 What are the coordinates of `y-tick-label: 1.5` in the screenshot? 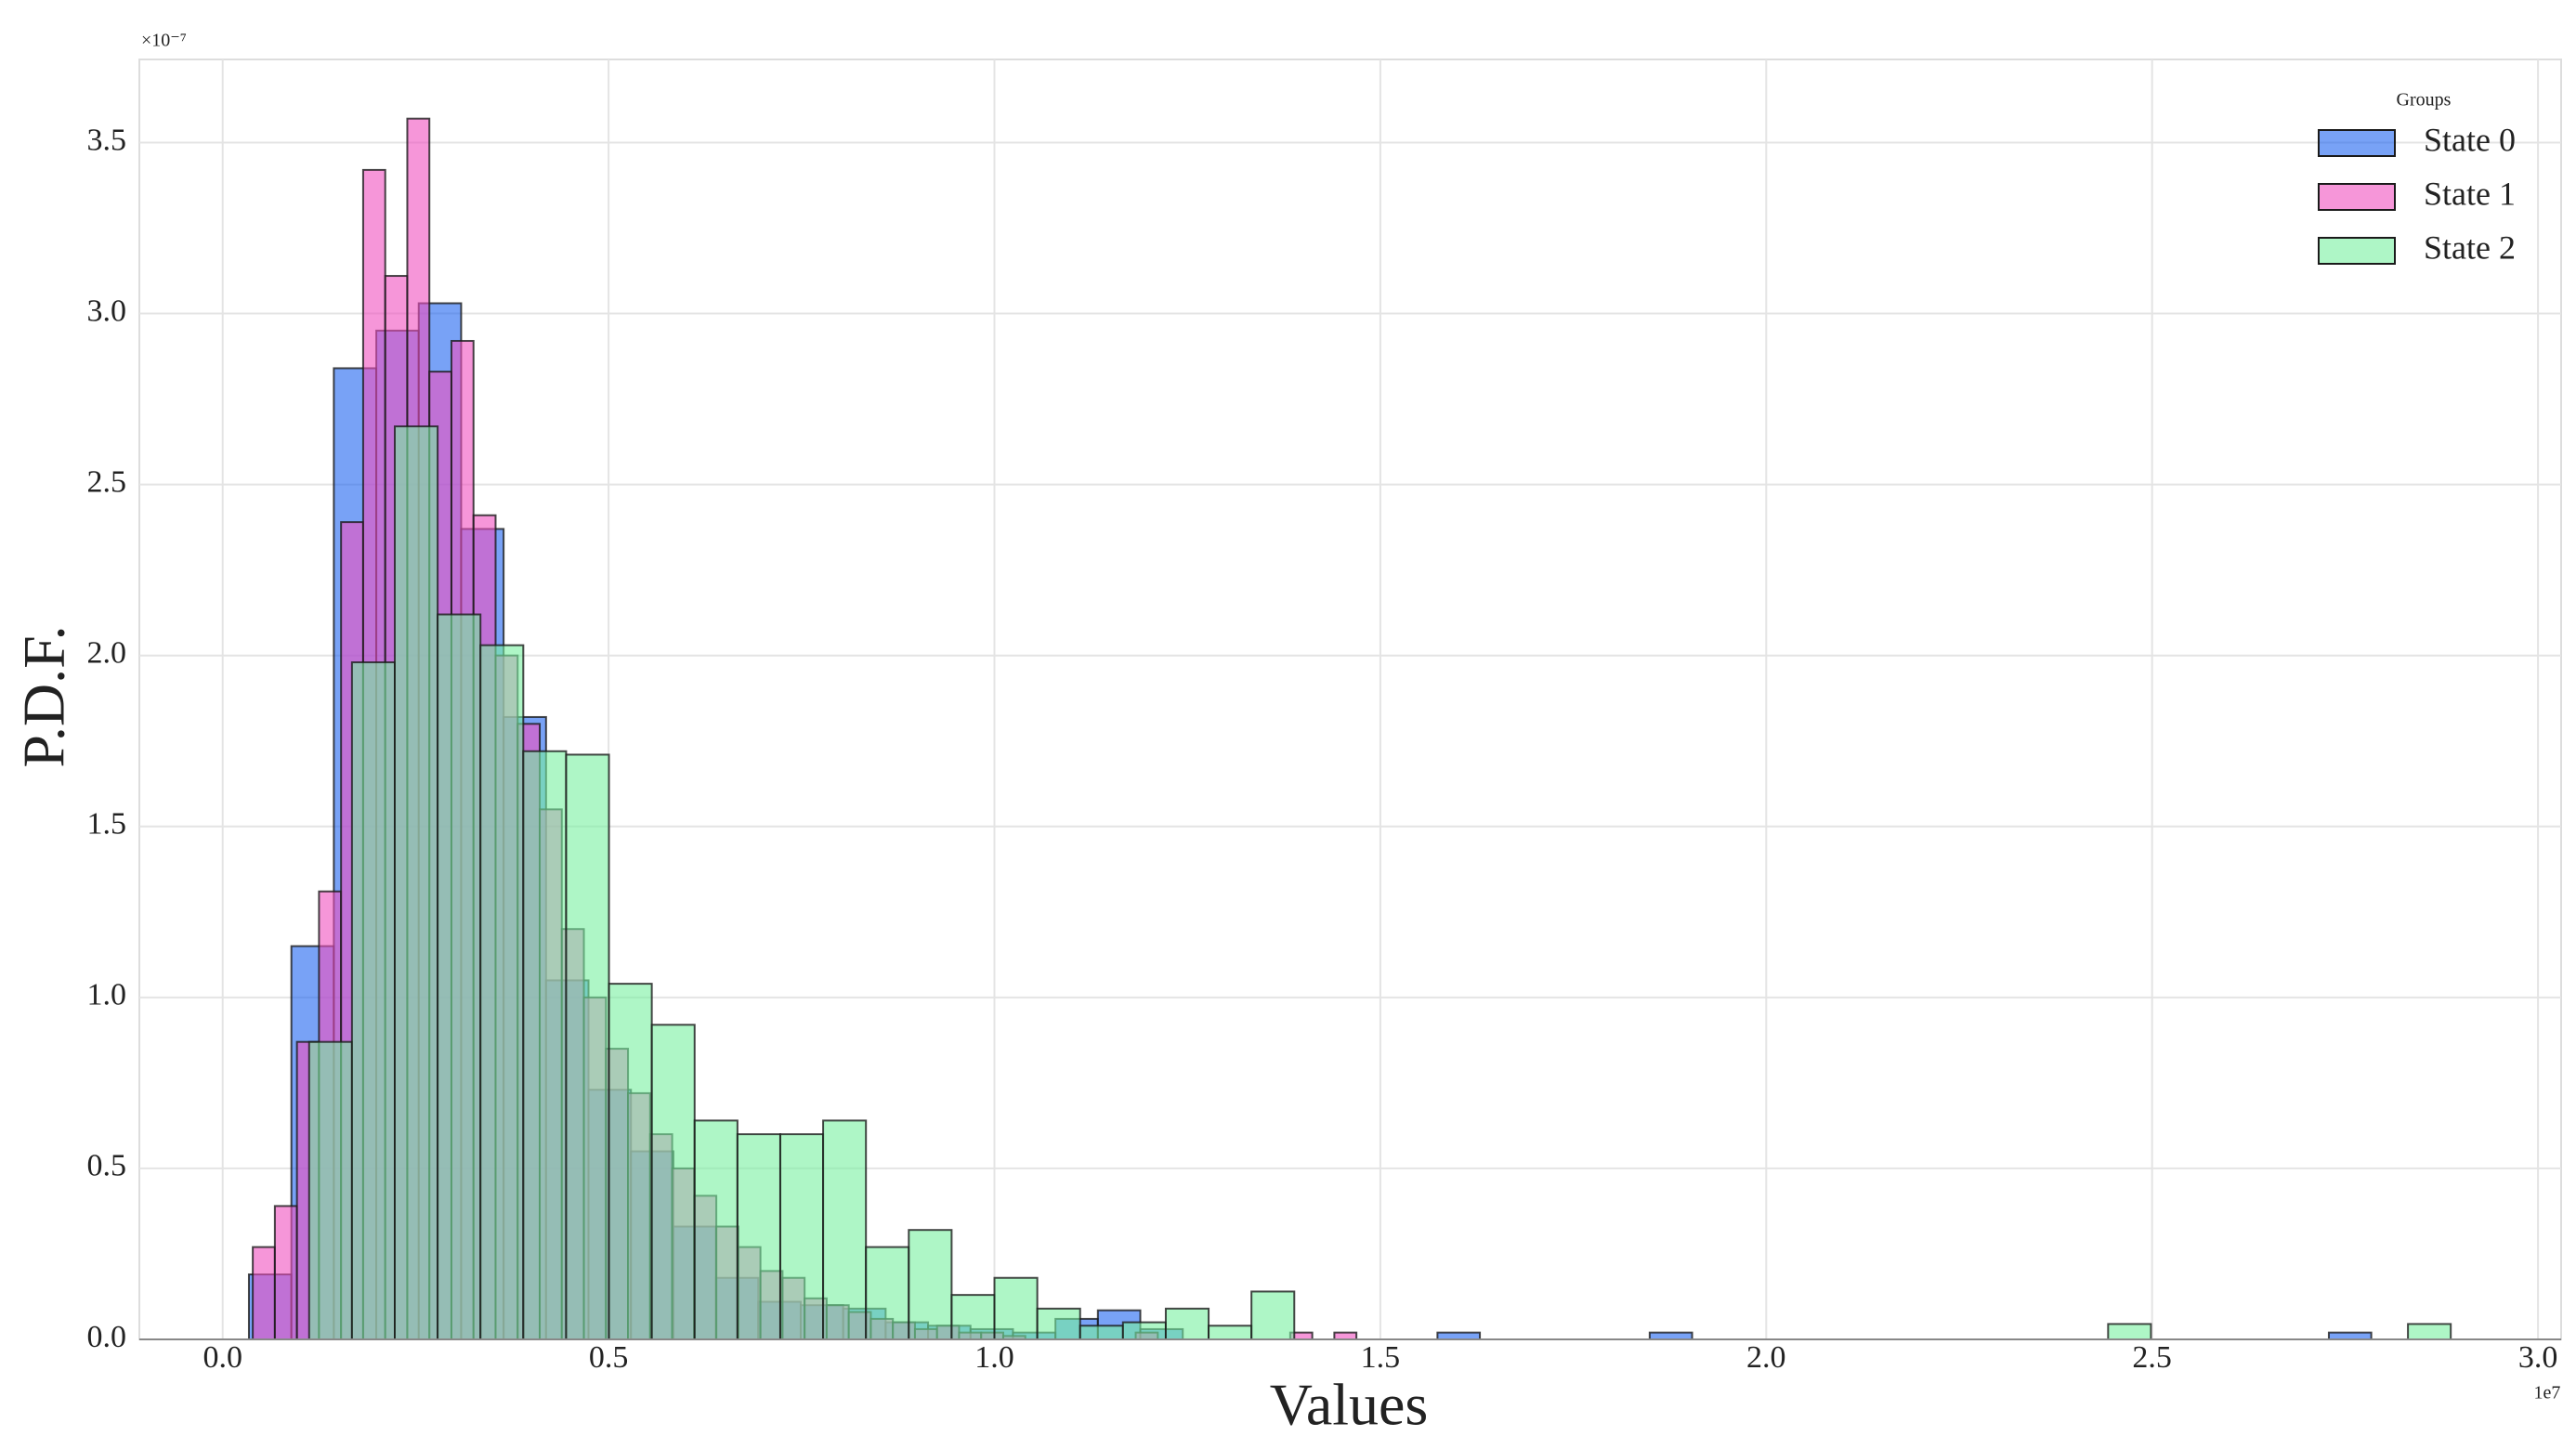 It's located at (107, 824).